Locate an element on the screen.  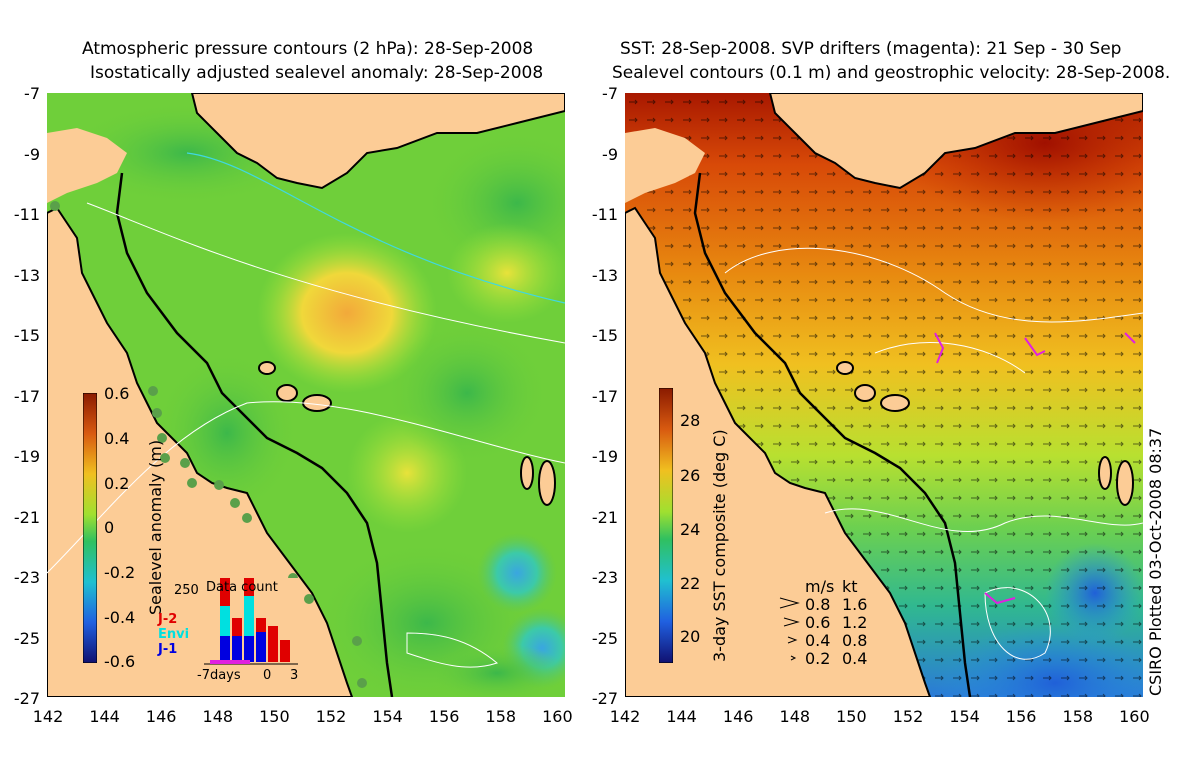
right-x-tick-7: 156 is located at coordinates (1021, 716).